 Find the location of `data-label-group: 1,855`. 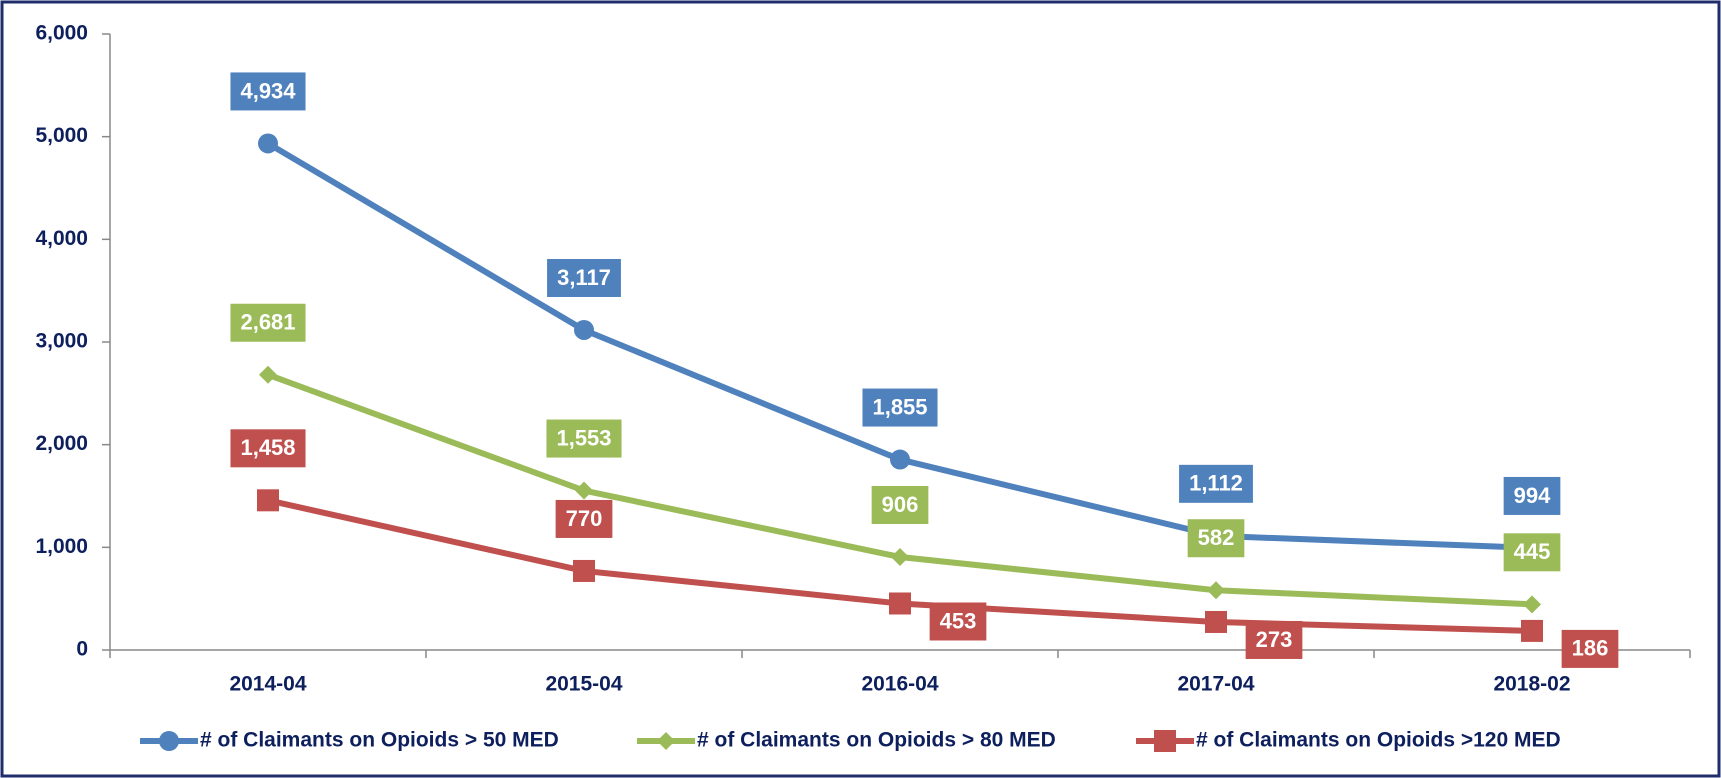

data-label-group: 1,855 is located at coordinates (900, 407).